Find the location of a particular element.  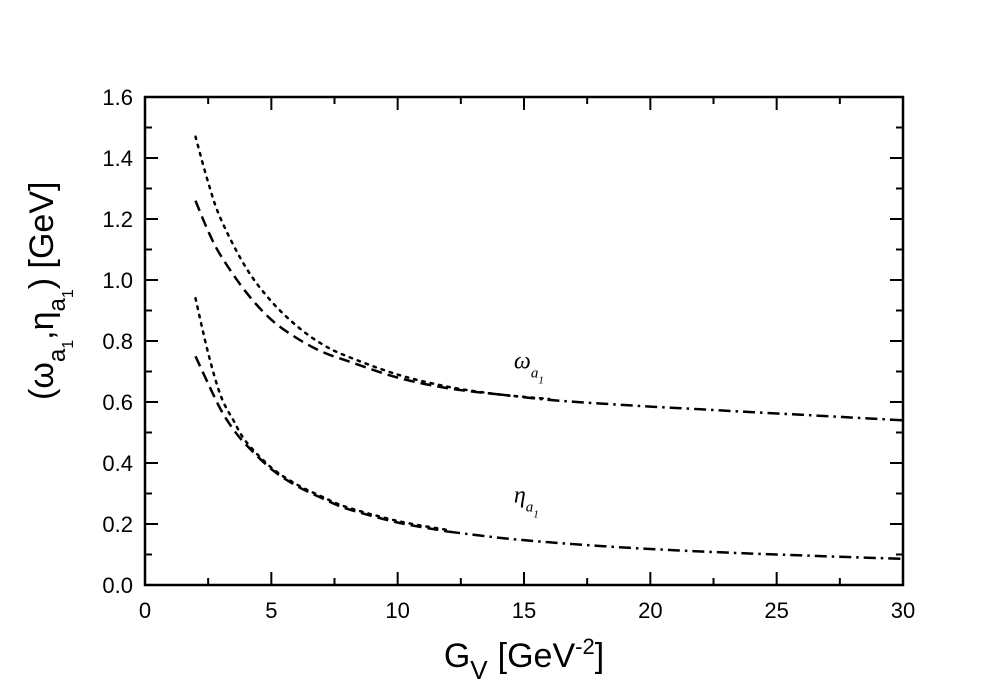

x-tick-label: 10 is located at coordinates (397, 610).